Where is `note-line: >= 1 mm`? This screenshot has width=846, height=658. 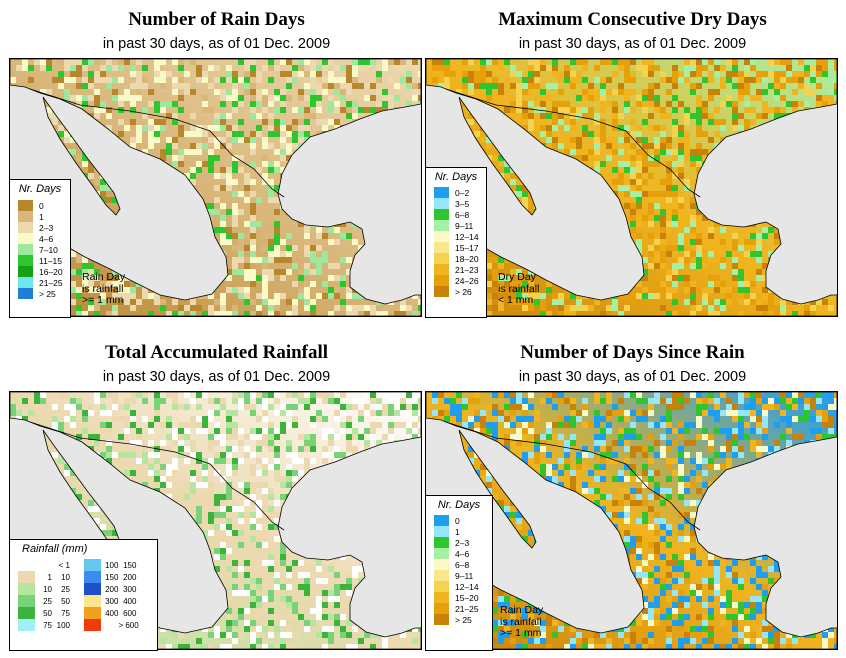
note-line: >= 1 mm is located at coordinates (521, 633).